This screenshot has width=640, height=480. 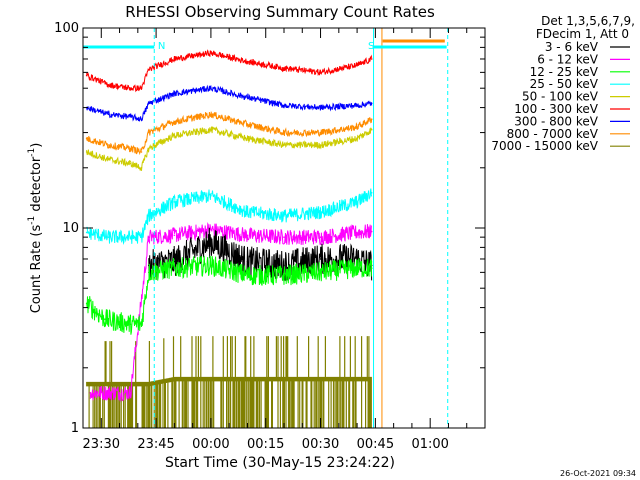 I want to click on y-tick-label: 100, so click(x=66, y=28).